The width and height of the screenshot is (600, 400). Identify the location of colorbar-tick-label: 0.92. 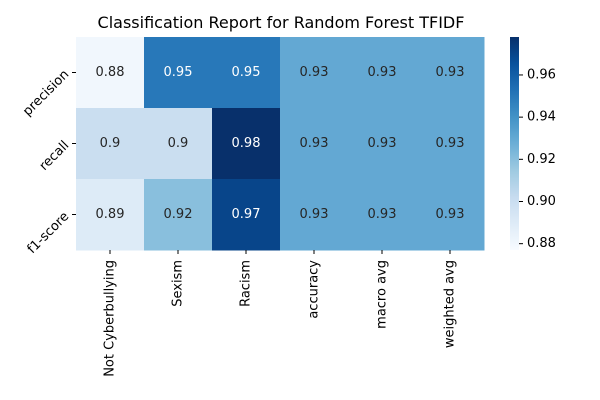
(541, 159).